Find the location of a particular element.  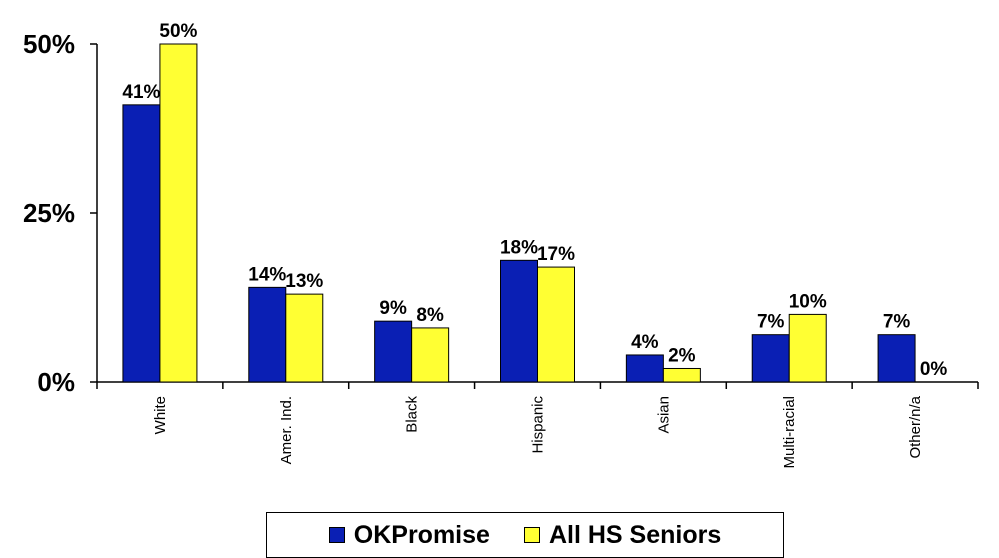

chart-legend: OKPromise All HS Seniors is located at coordinates (525, 535).